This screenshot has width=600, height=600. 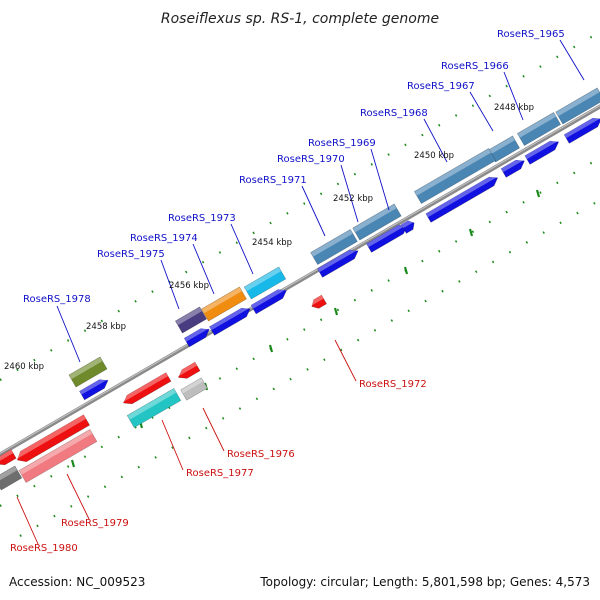 I want to click on gene-label-RoseRS_1977: RoseRS_1977, so click(x=220, y=473).